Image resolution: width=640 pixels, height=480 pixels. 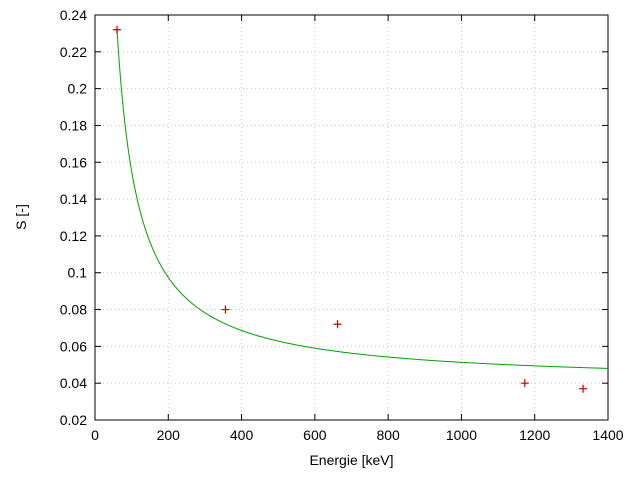 What do you see at coordinates (73, 15) in the screenshot?
I see `y-tick-label: 0.24` at bounding box center [73, 15].